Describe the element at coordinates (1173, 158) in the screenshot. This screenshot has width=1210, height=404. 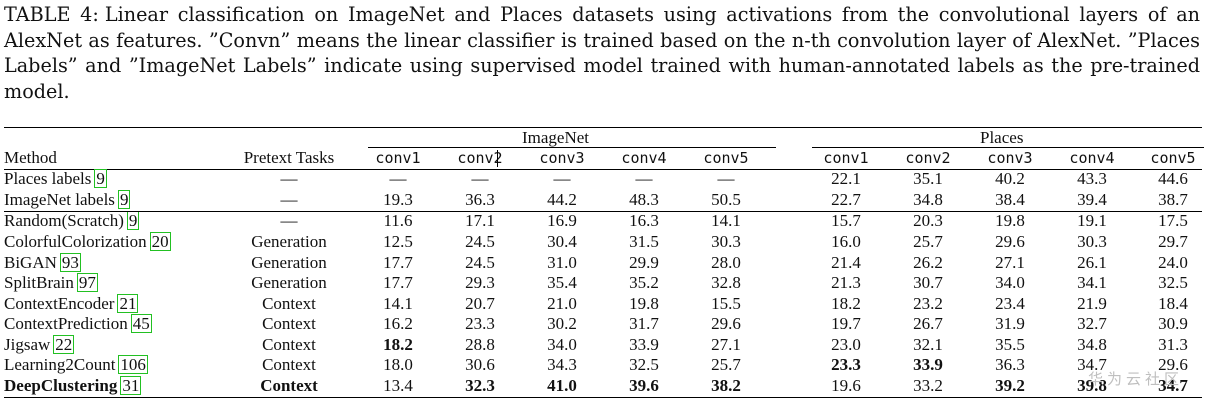
I see `header-places-conv5: conv5` at that location.